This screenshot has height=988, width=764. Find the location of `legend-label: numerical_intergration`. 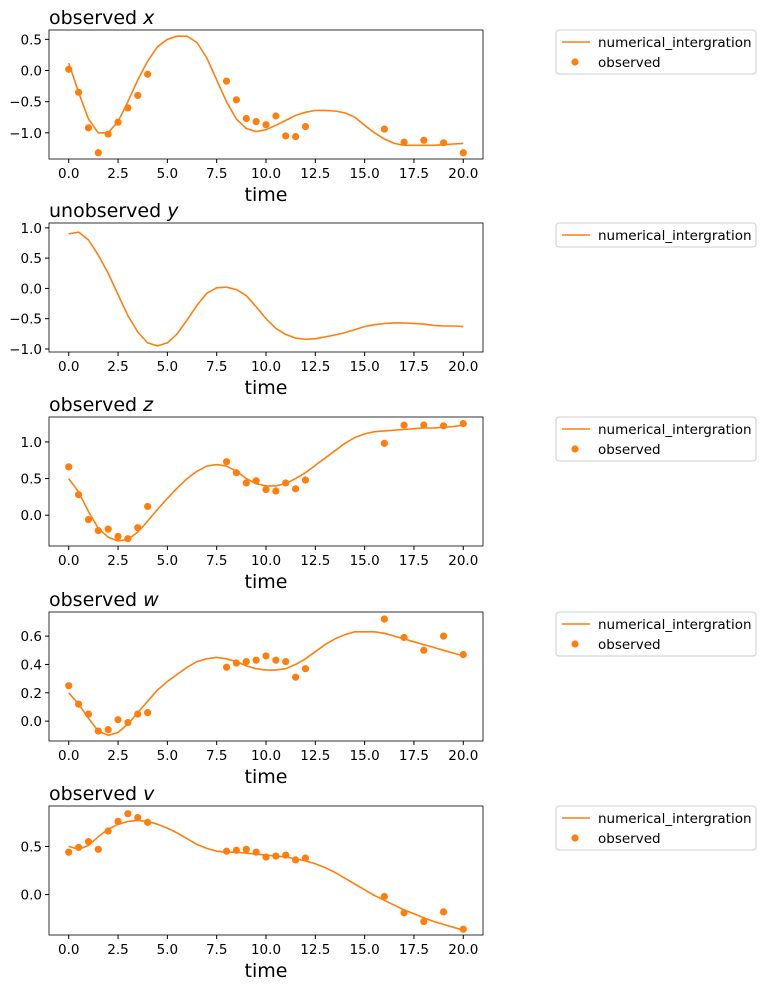

legend-label: numerical_intergration is located at coordinates (675, 236).